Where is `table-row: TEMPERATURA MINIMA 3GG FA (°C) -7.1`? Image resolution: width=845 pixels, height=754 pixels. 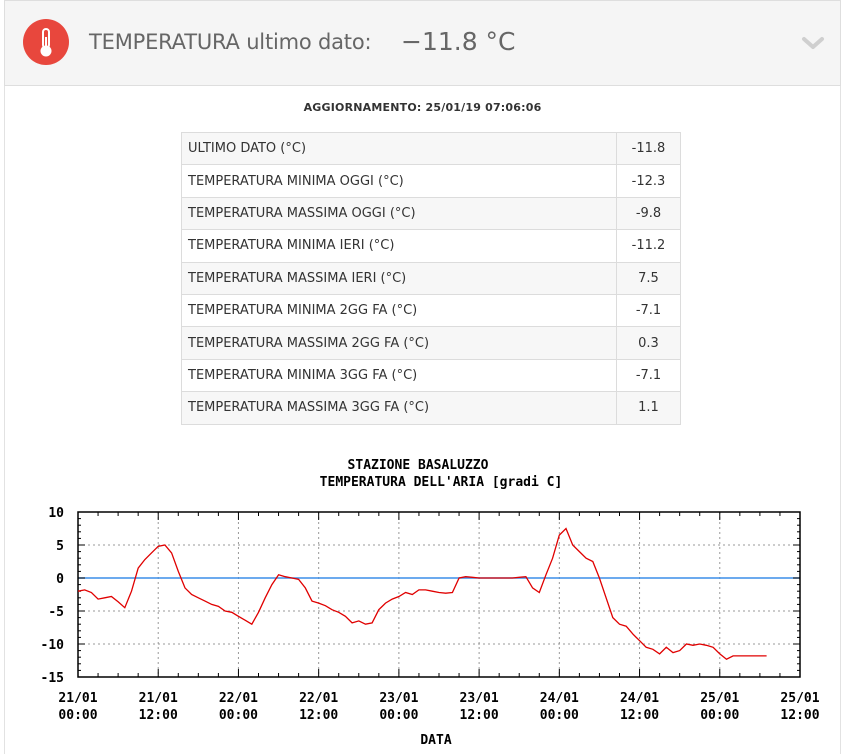
table-row: TEMPERATURA MINIMA 3GG FA (°C) -7.1 is located at coordinates (431, 375).